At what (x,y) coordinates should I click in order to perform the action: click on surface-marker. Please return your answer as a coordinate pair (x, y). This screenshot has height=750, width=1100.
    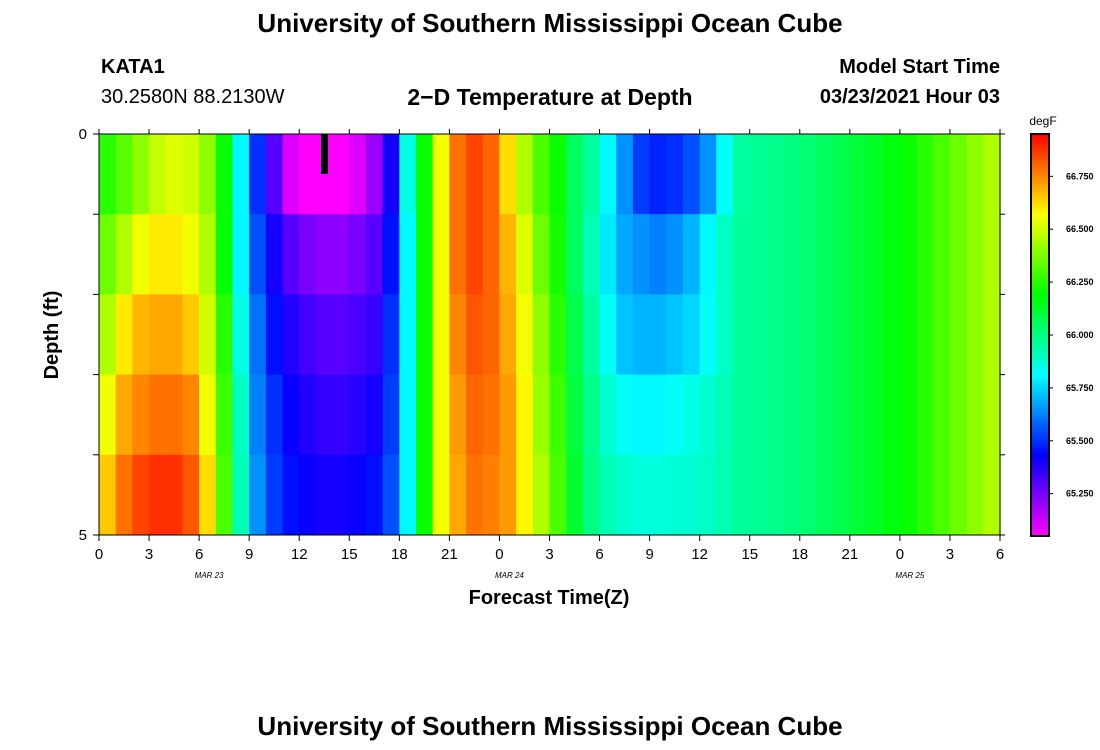
    Looking at the image, I should click on (324, 154).